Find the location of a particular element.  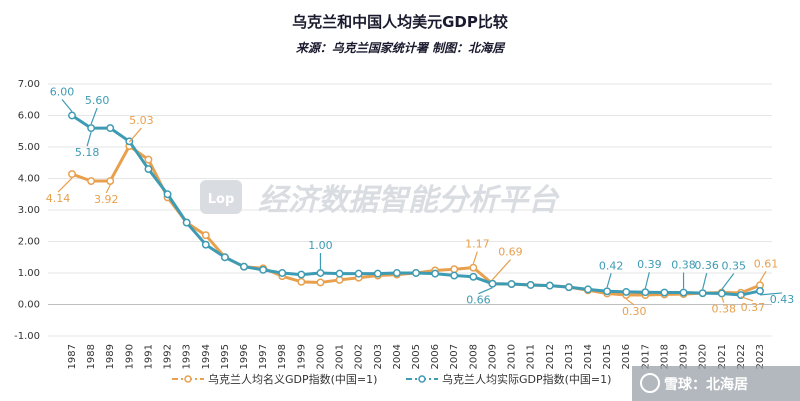

chart-subtitle: 来源：乌克兰国家统计署 制图：北海居 is located at coordinates (401, 48).